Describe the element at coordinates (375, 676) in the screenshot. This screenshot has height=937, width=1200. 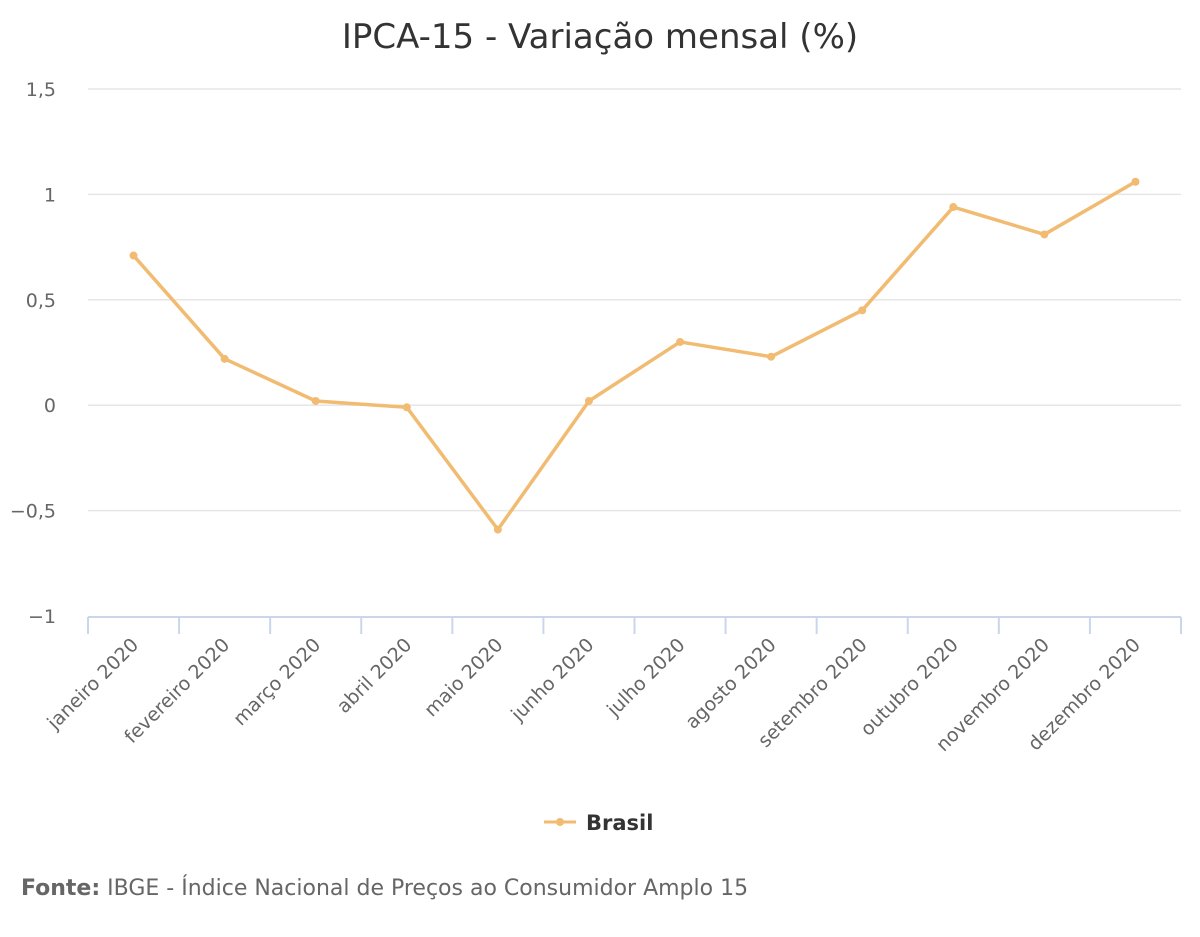
I see `x-tick-label: abril 2020` at that location.